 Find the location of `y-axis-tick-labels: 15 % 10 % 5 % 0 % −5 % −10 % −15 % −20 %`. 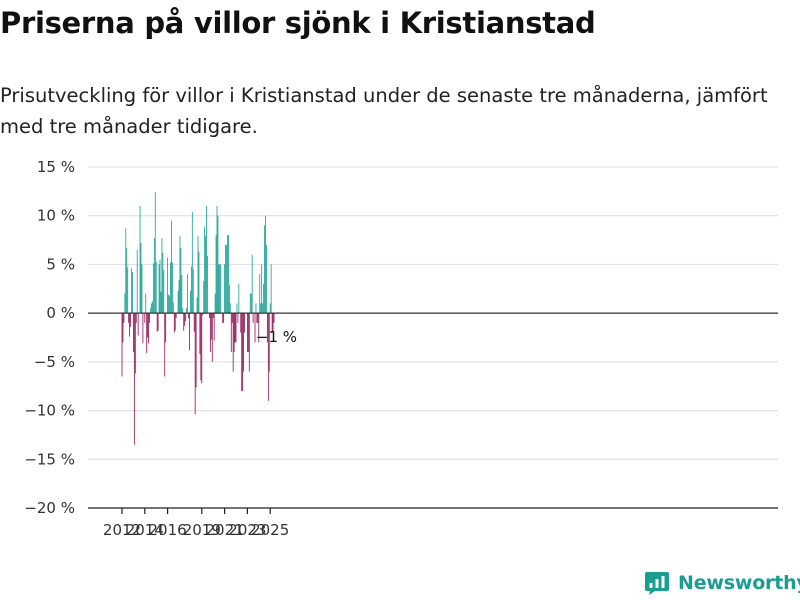

y-axis-tick-labels: 15 % 10 % 5 % 0 % −5 % −10 % −15 % −20 % is located at coordinates (49, 337).